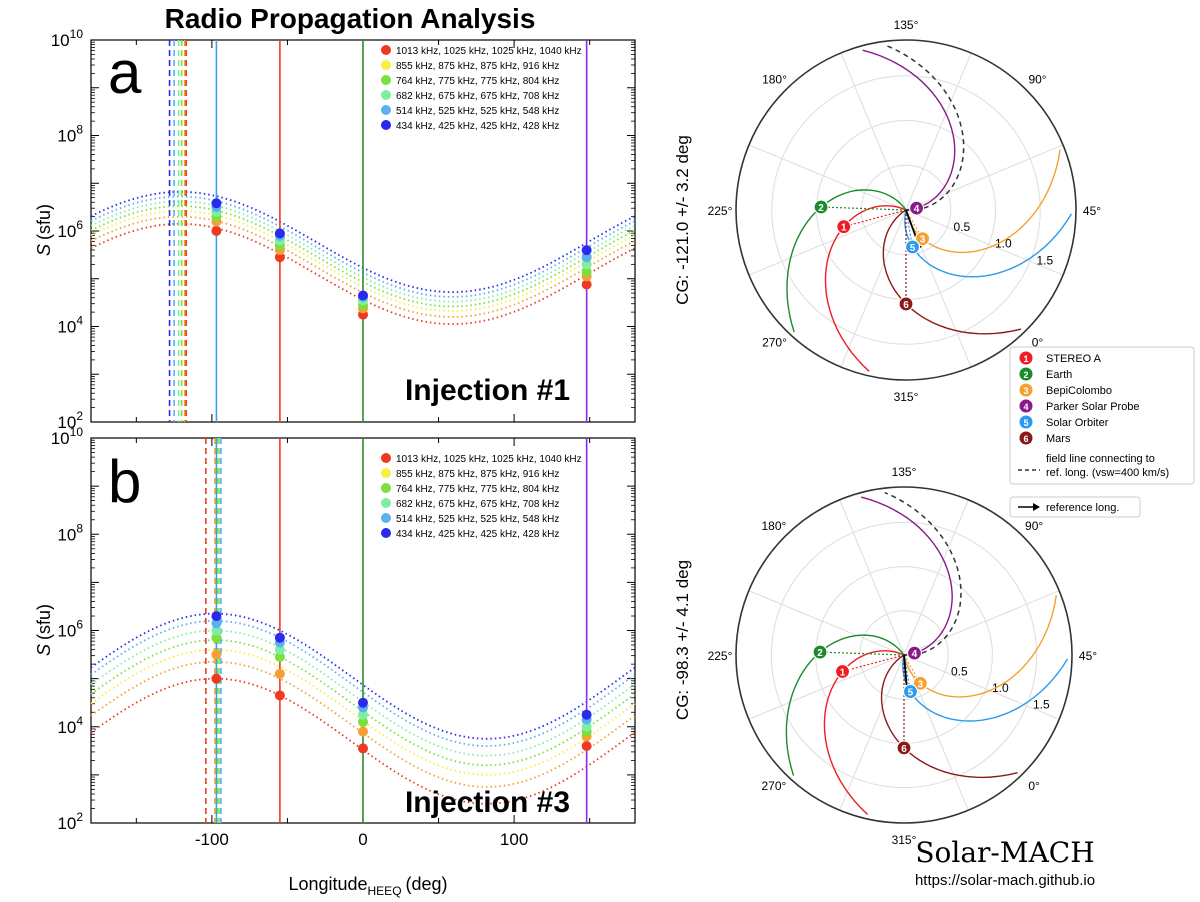 Image resolution: width=1200 pixels, height=902 pixels. What do you see at coordinates (487, 802) in the screenshot?
I see `panel-b-injection-label: Injection #3` at bounding box center [487, 802].